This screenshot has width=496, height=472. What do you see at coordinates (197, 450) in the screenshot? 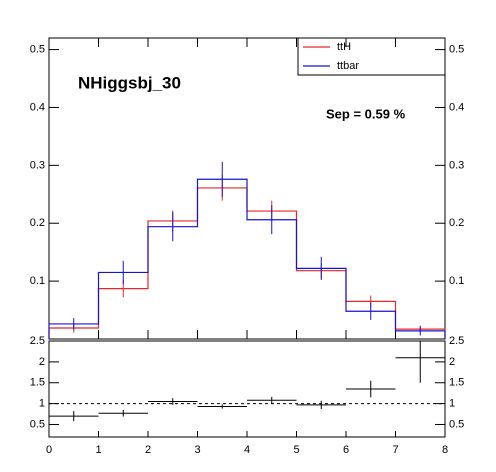
I see `x-tick-label: 3` at bounding box center [197, 450].